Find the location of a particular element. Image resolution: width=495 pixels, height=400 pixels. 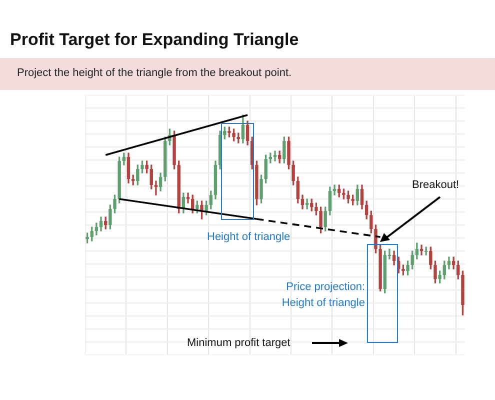

annotation: Breakout! is located at coordinates (436, 185).